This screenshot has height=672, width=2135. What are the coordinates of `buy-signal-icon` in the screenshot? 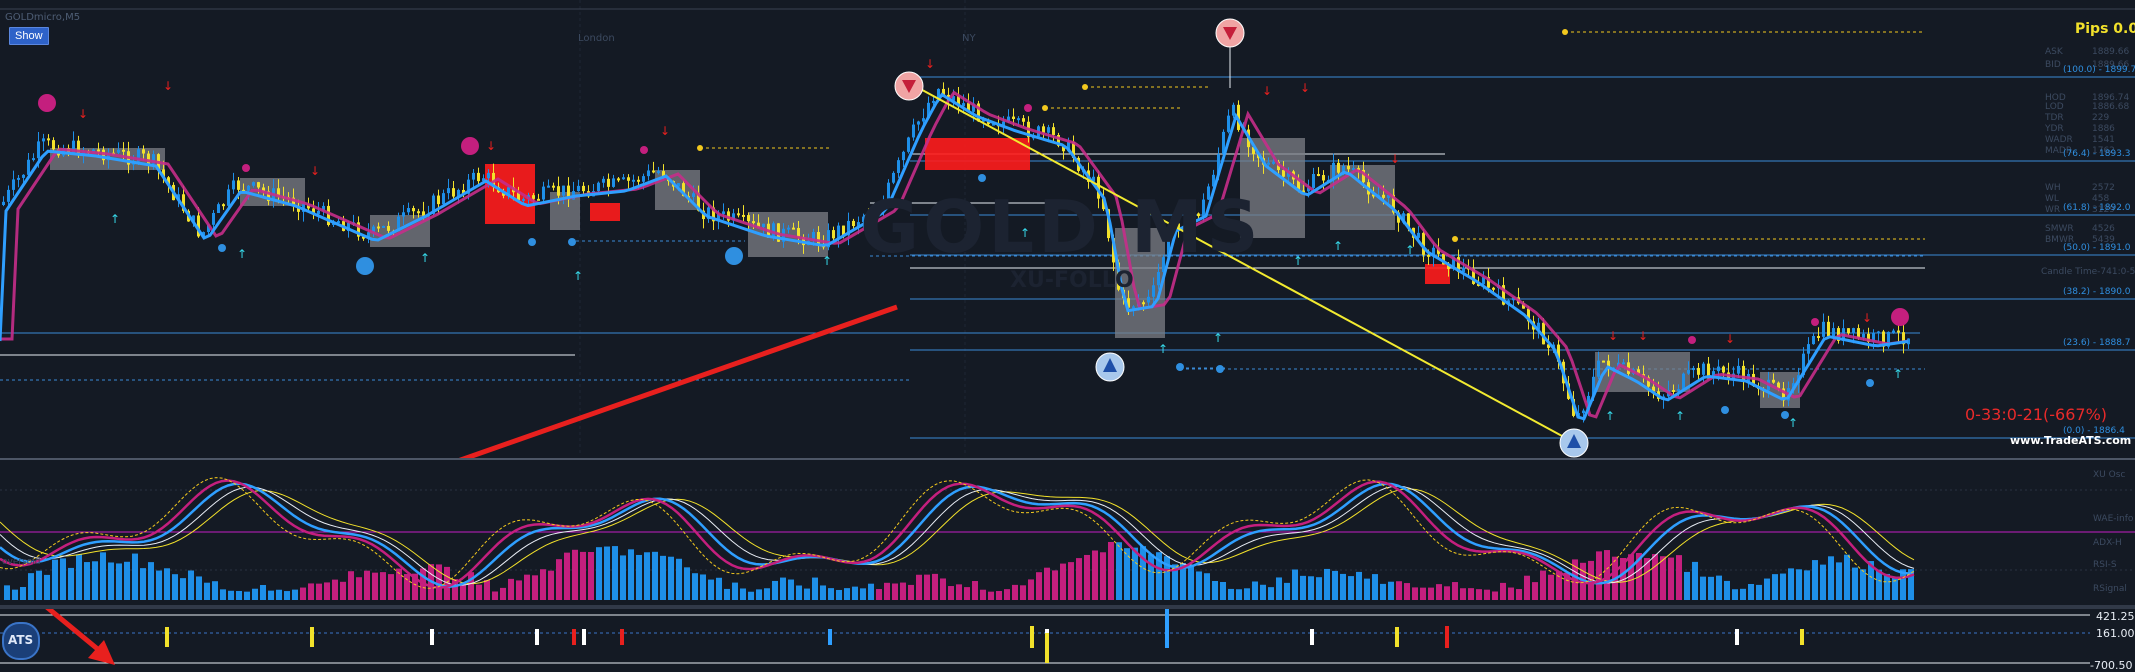 It's located at (1574, 441).